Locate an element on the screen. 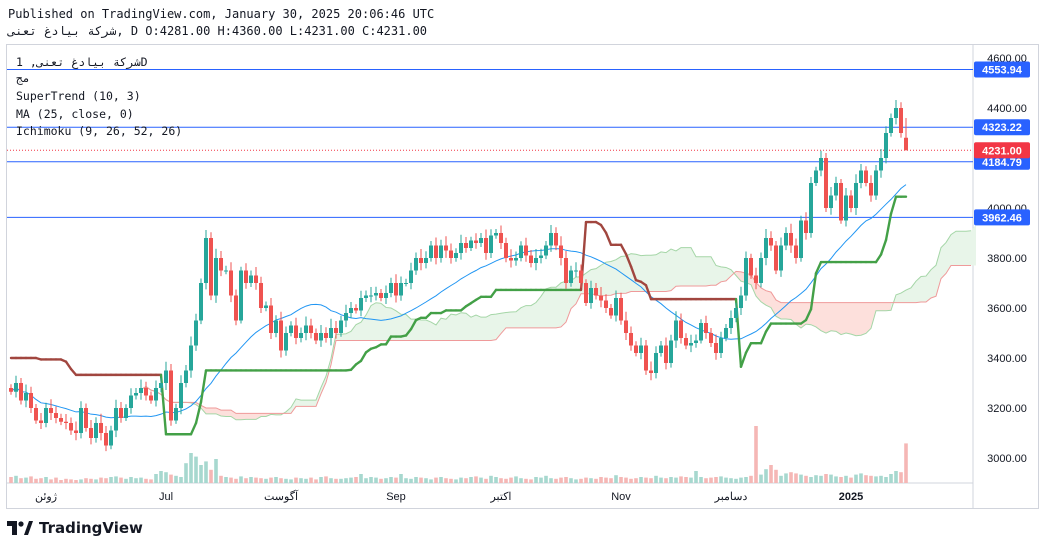 The height and width of the screenshot is (546, 1044). time-tick-label: Sep is located at coordinates (396, 497).